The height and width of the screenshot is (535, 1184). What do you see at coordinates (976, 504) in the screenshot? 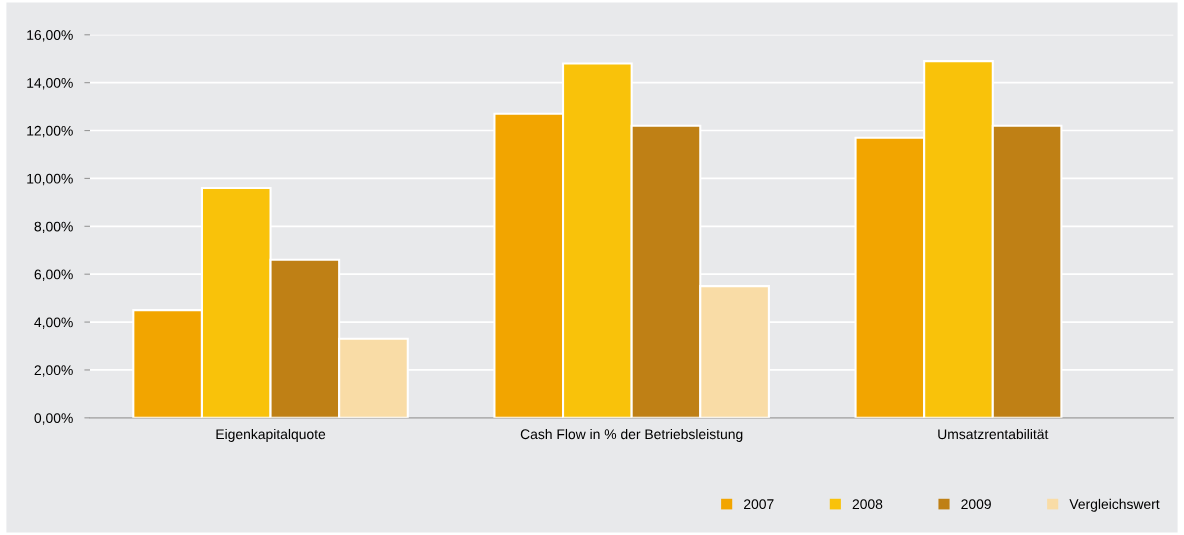
I see `legend-label: 2009` at bounding box center [976, 504].